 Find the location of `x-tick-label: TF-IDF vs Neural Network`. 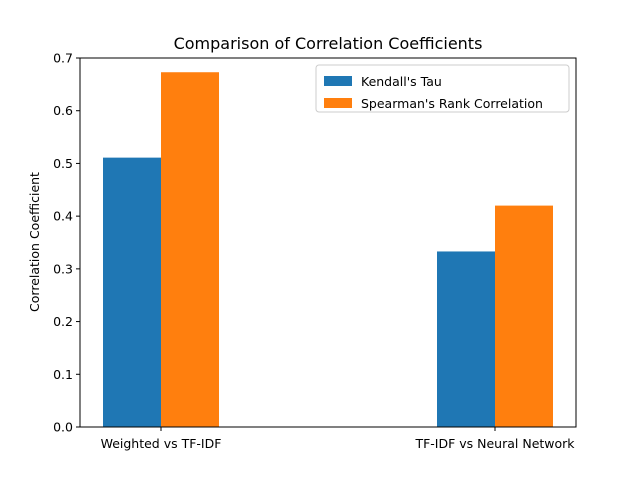

x-tick-label: TF-IDF vs Neural Network is located at coordinates (494, 443).